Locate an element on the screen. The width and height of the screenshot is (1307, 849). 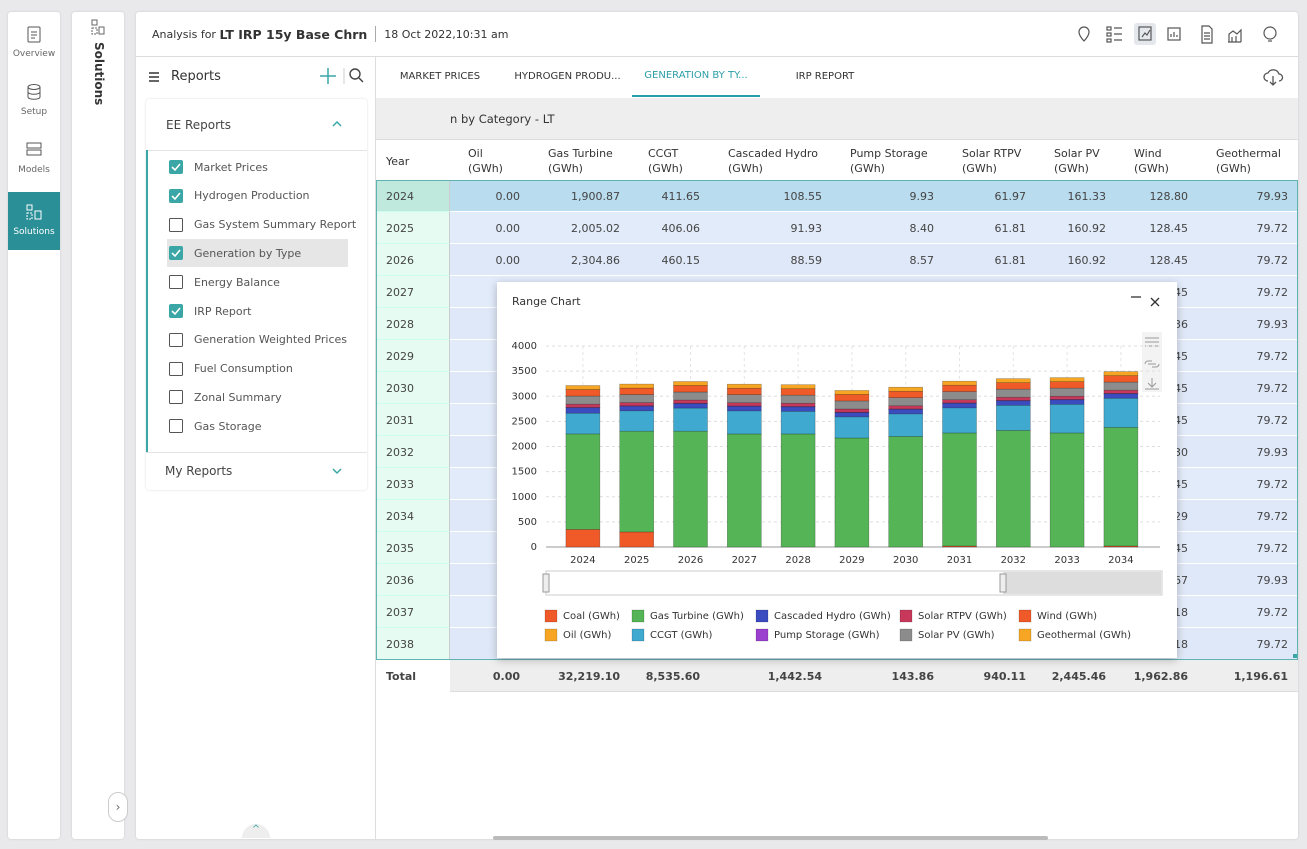
search-button is located at coordinates (356, 75).